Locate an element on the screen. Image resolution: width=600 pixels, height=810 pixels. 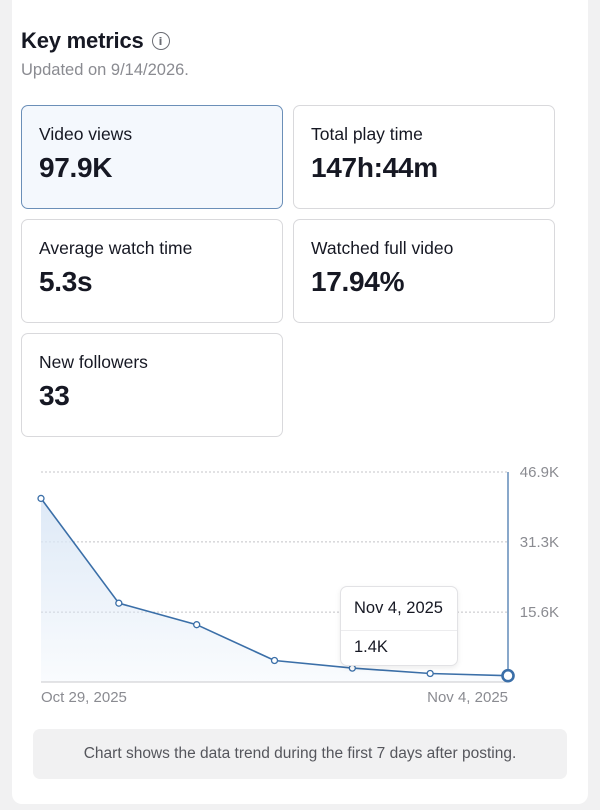
metric-value: 17.94% is located at coordinates (358, 281).